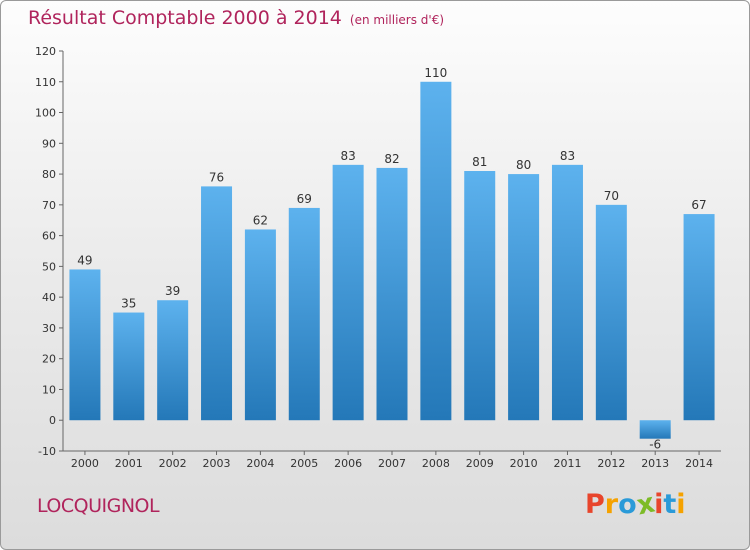  Describe the element at coordinates (173, 463) in the screenshot. I see `x-tick-label-2002: 2002` at that location.